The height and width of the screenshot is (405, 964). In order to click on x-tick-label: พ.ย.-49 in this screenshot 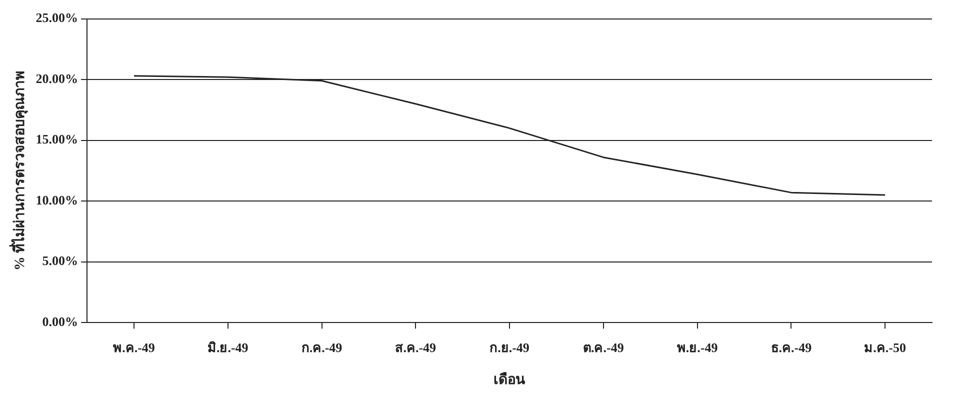, I will do `click(697, 347)`.